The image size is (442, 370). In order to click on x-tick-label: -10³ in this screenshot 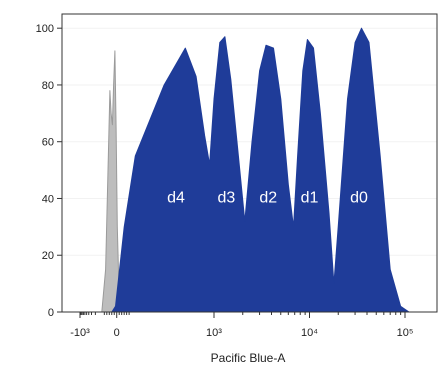, I will do `click(80, 333)`.